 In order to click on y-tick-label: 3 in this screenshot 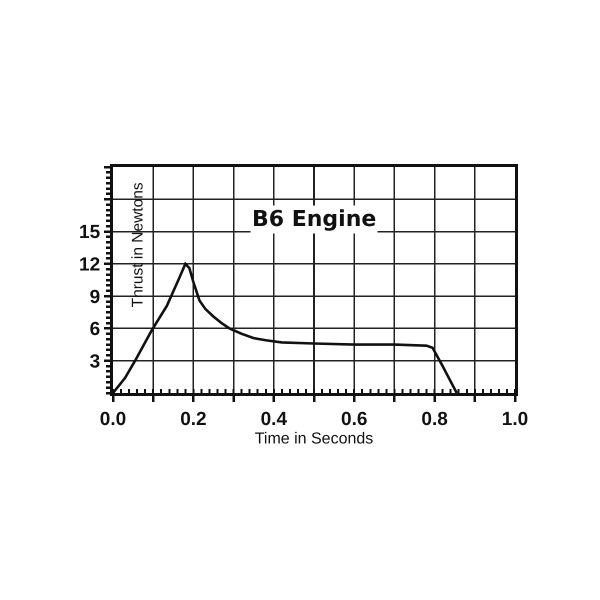, I will do `click(95, 361)`.